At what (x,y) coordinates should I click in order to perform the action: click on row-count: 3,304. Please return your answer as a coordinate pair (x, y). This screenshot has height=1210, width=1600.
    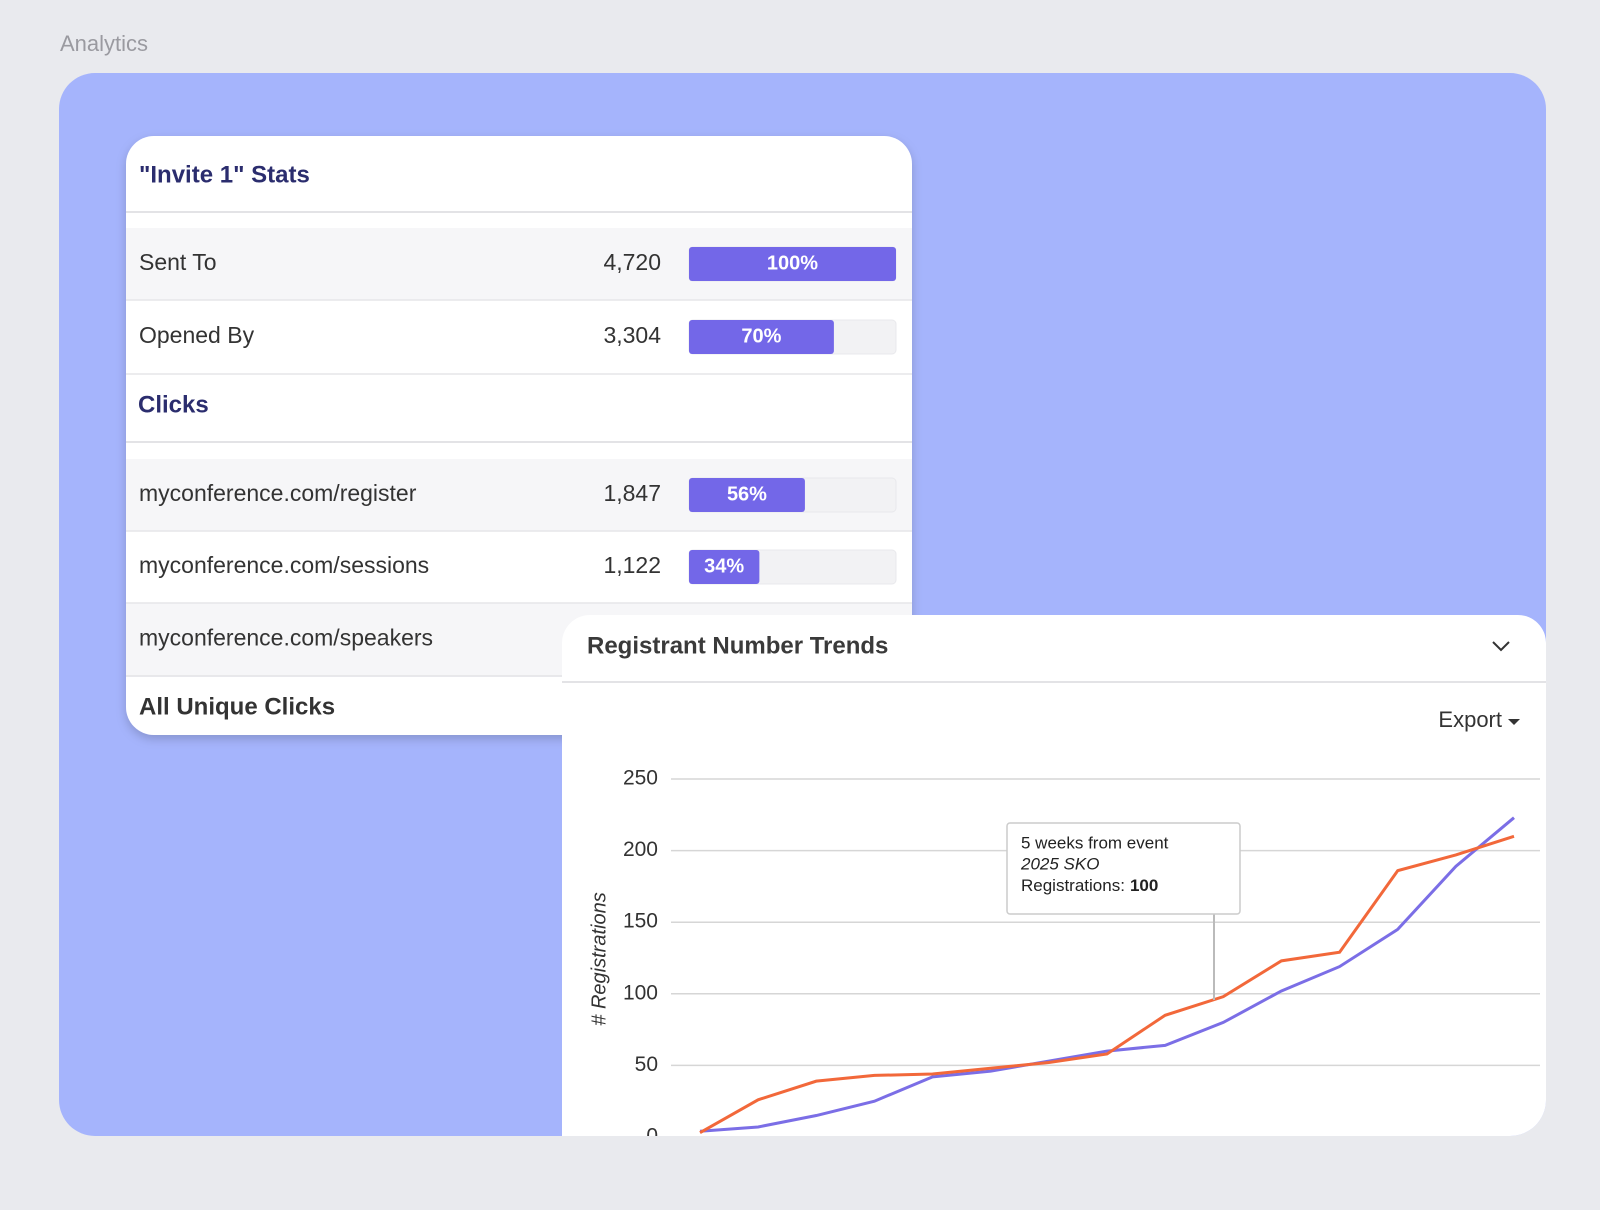
    Looking at the image, I should click on (632, 335).